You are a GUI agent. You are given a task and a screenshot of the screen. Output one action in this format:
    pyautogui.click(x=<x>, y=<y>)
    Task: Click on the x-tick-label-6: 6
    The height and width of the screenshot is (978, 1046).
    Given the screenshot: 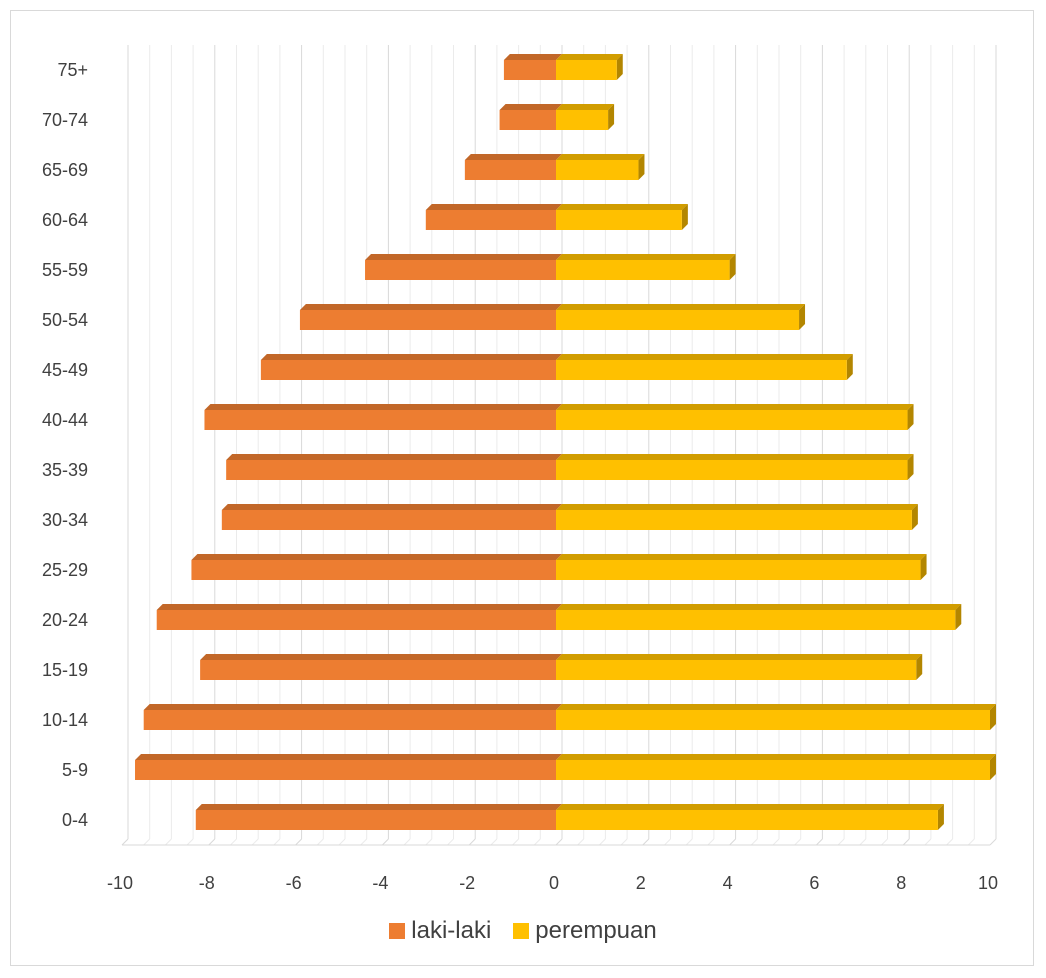 What is the action you would take?
    pyautogui.click(x=814, y=883)
    